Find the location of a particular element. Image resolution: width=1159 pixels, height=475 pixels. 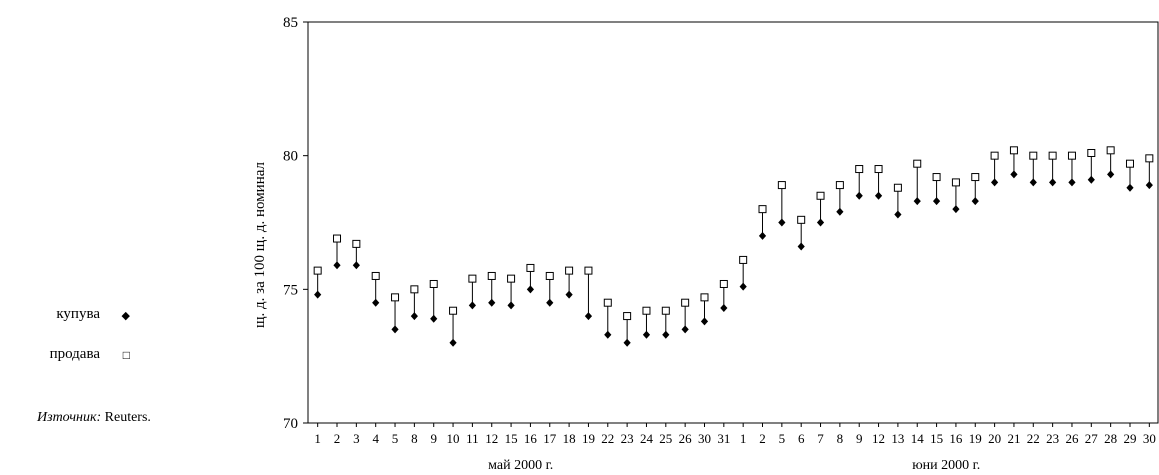

x-tick-label: 22 is located at coordinates (607, 438).